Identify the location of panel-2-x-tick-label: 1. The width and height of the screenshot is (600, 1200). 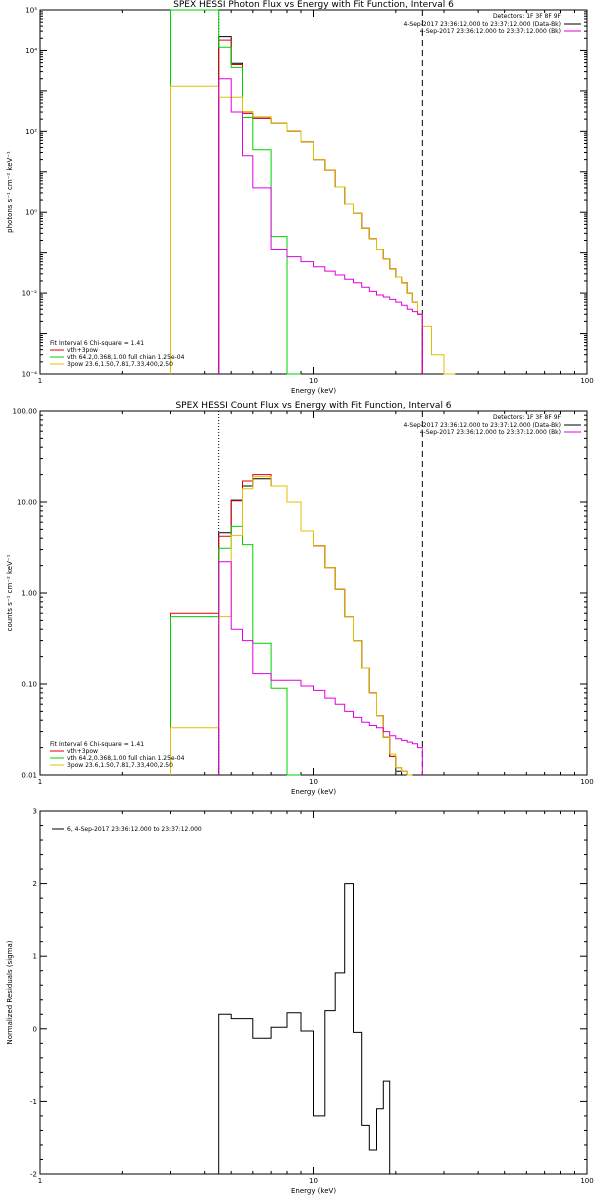
(40, 782).